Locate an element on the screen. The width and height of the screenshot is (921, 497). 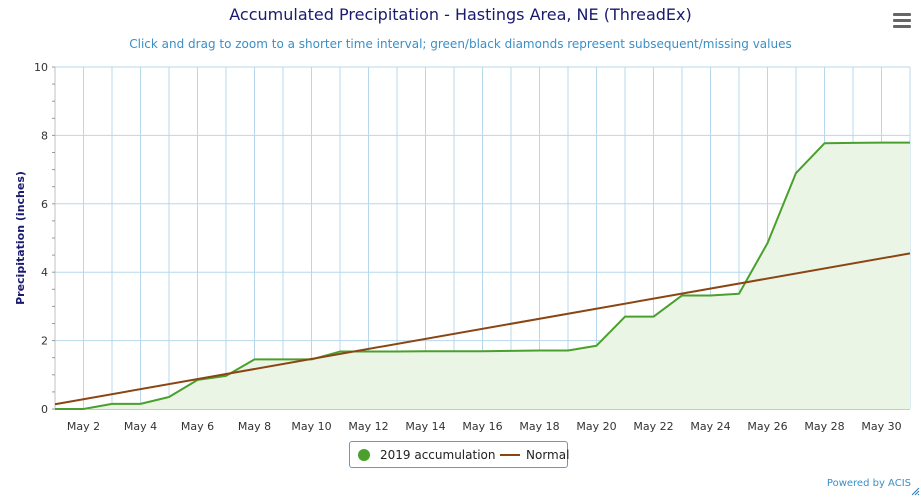
y-tick-label: 8 is located at coordinates (44, 135).